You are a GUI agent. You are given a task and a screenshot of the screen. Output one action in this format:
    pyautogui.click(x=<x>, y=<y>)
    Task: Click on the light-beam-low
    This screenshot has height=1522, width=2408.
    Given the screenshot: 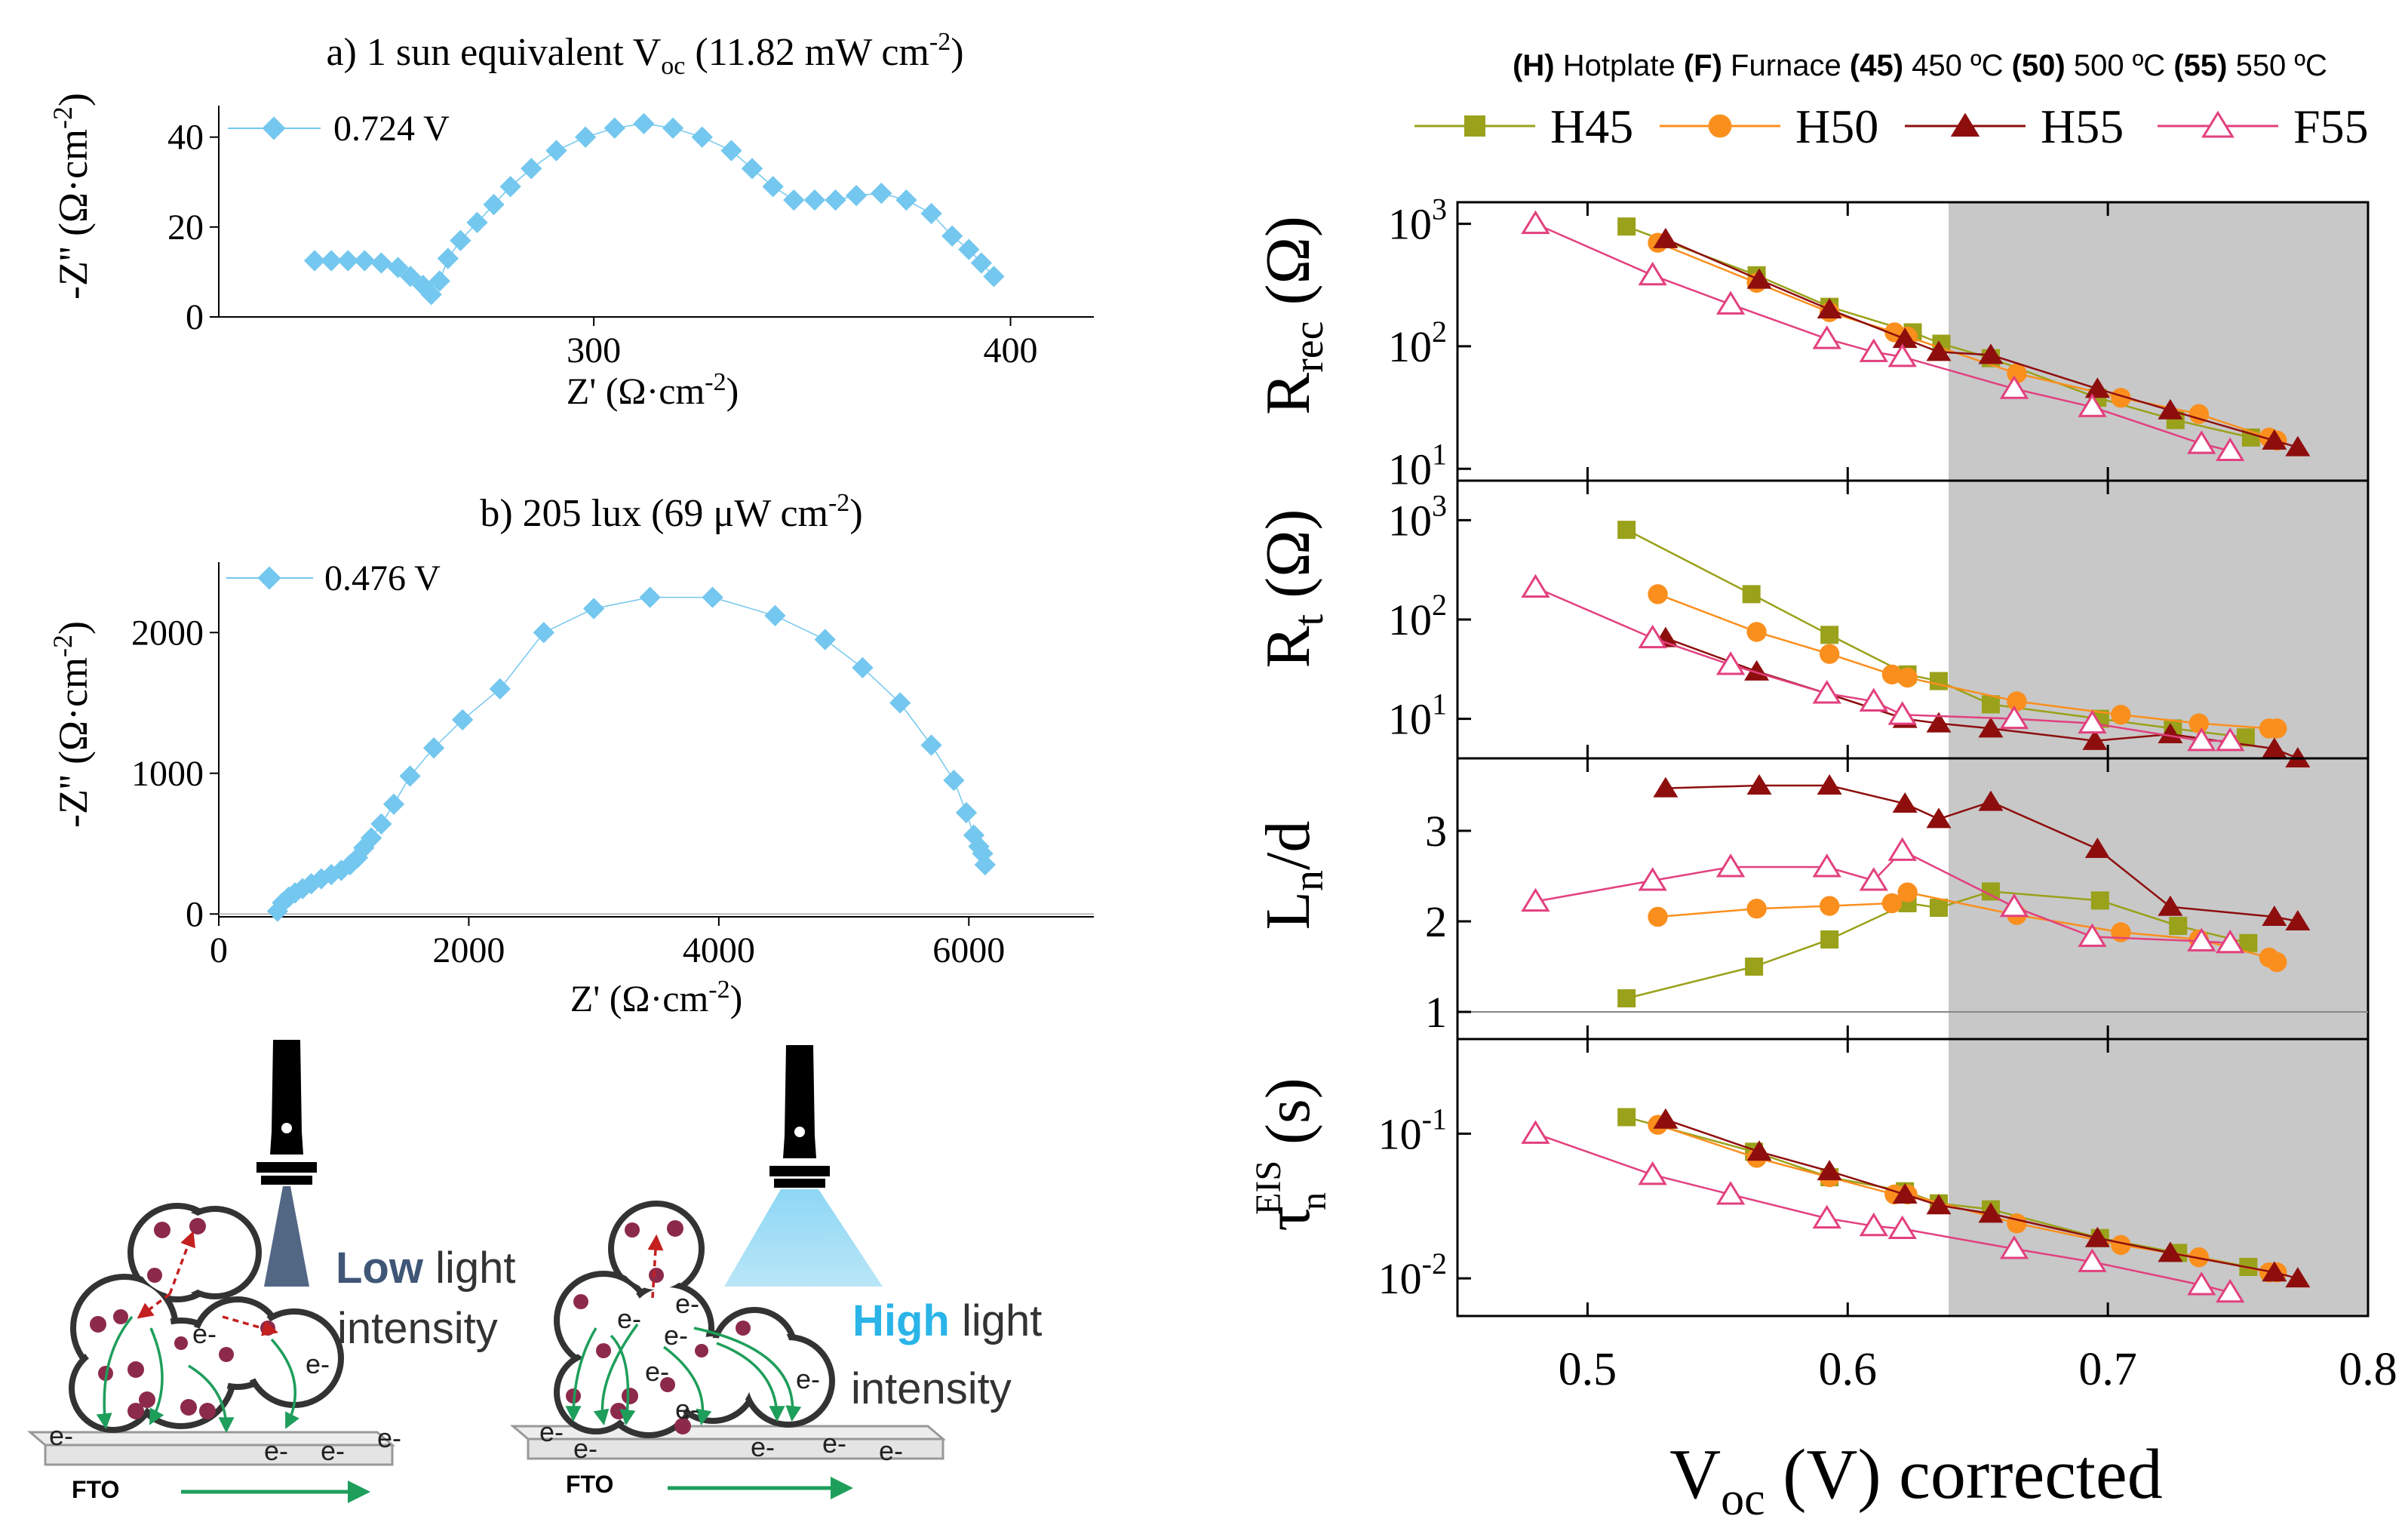 What is the action you would take?
    pyautogui.click(x=286, y=1236)
    